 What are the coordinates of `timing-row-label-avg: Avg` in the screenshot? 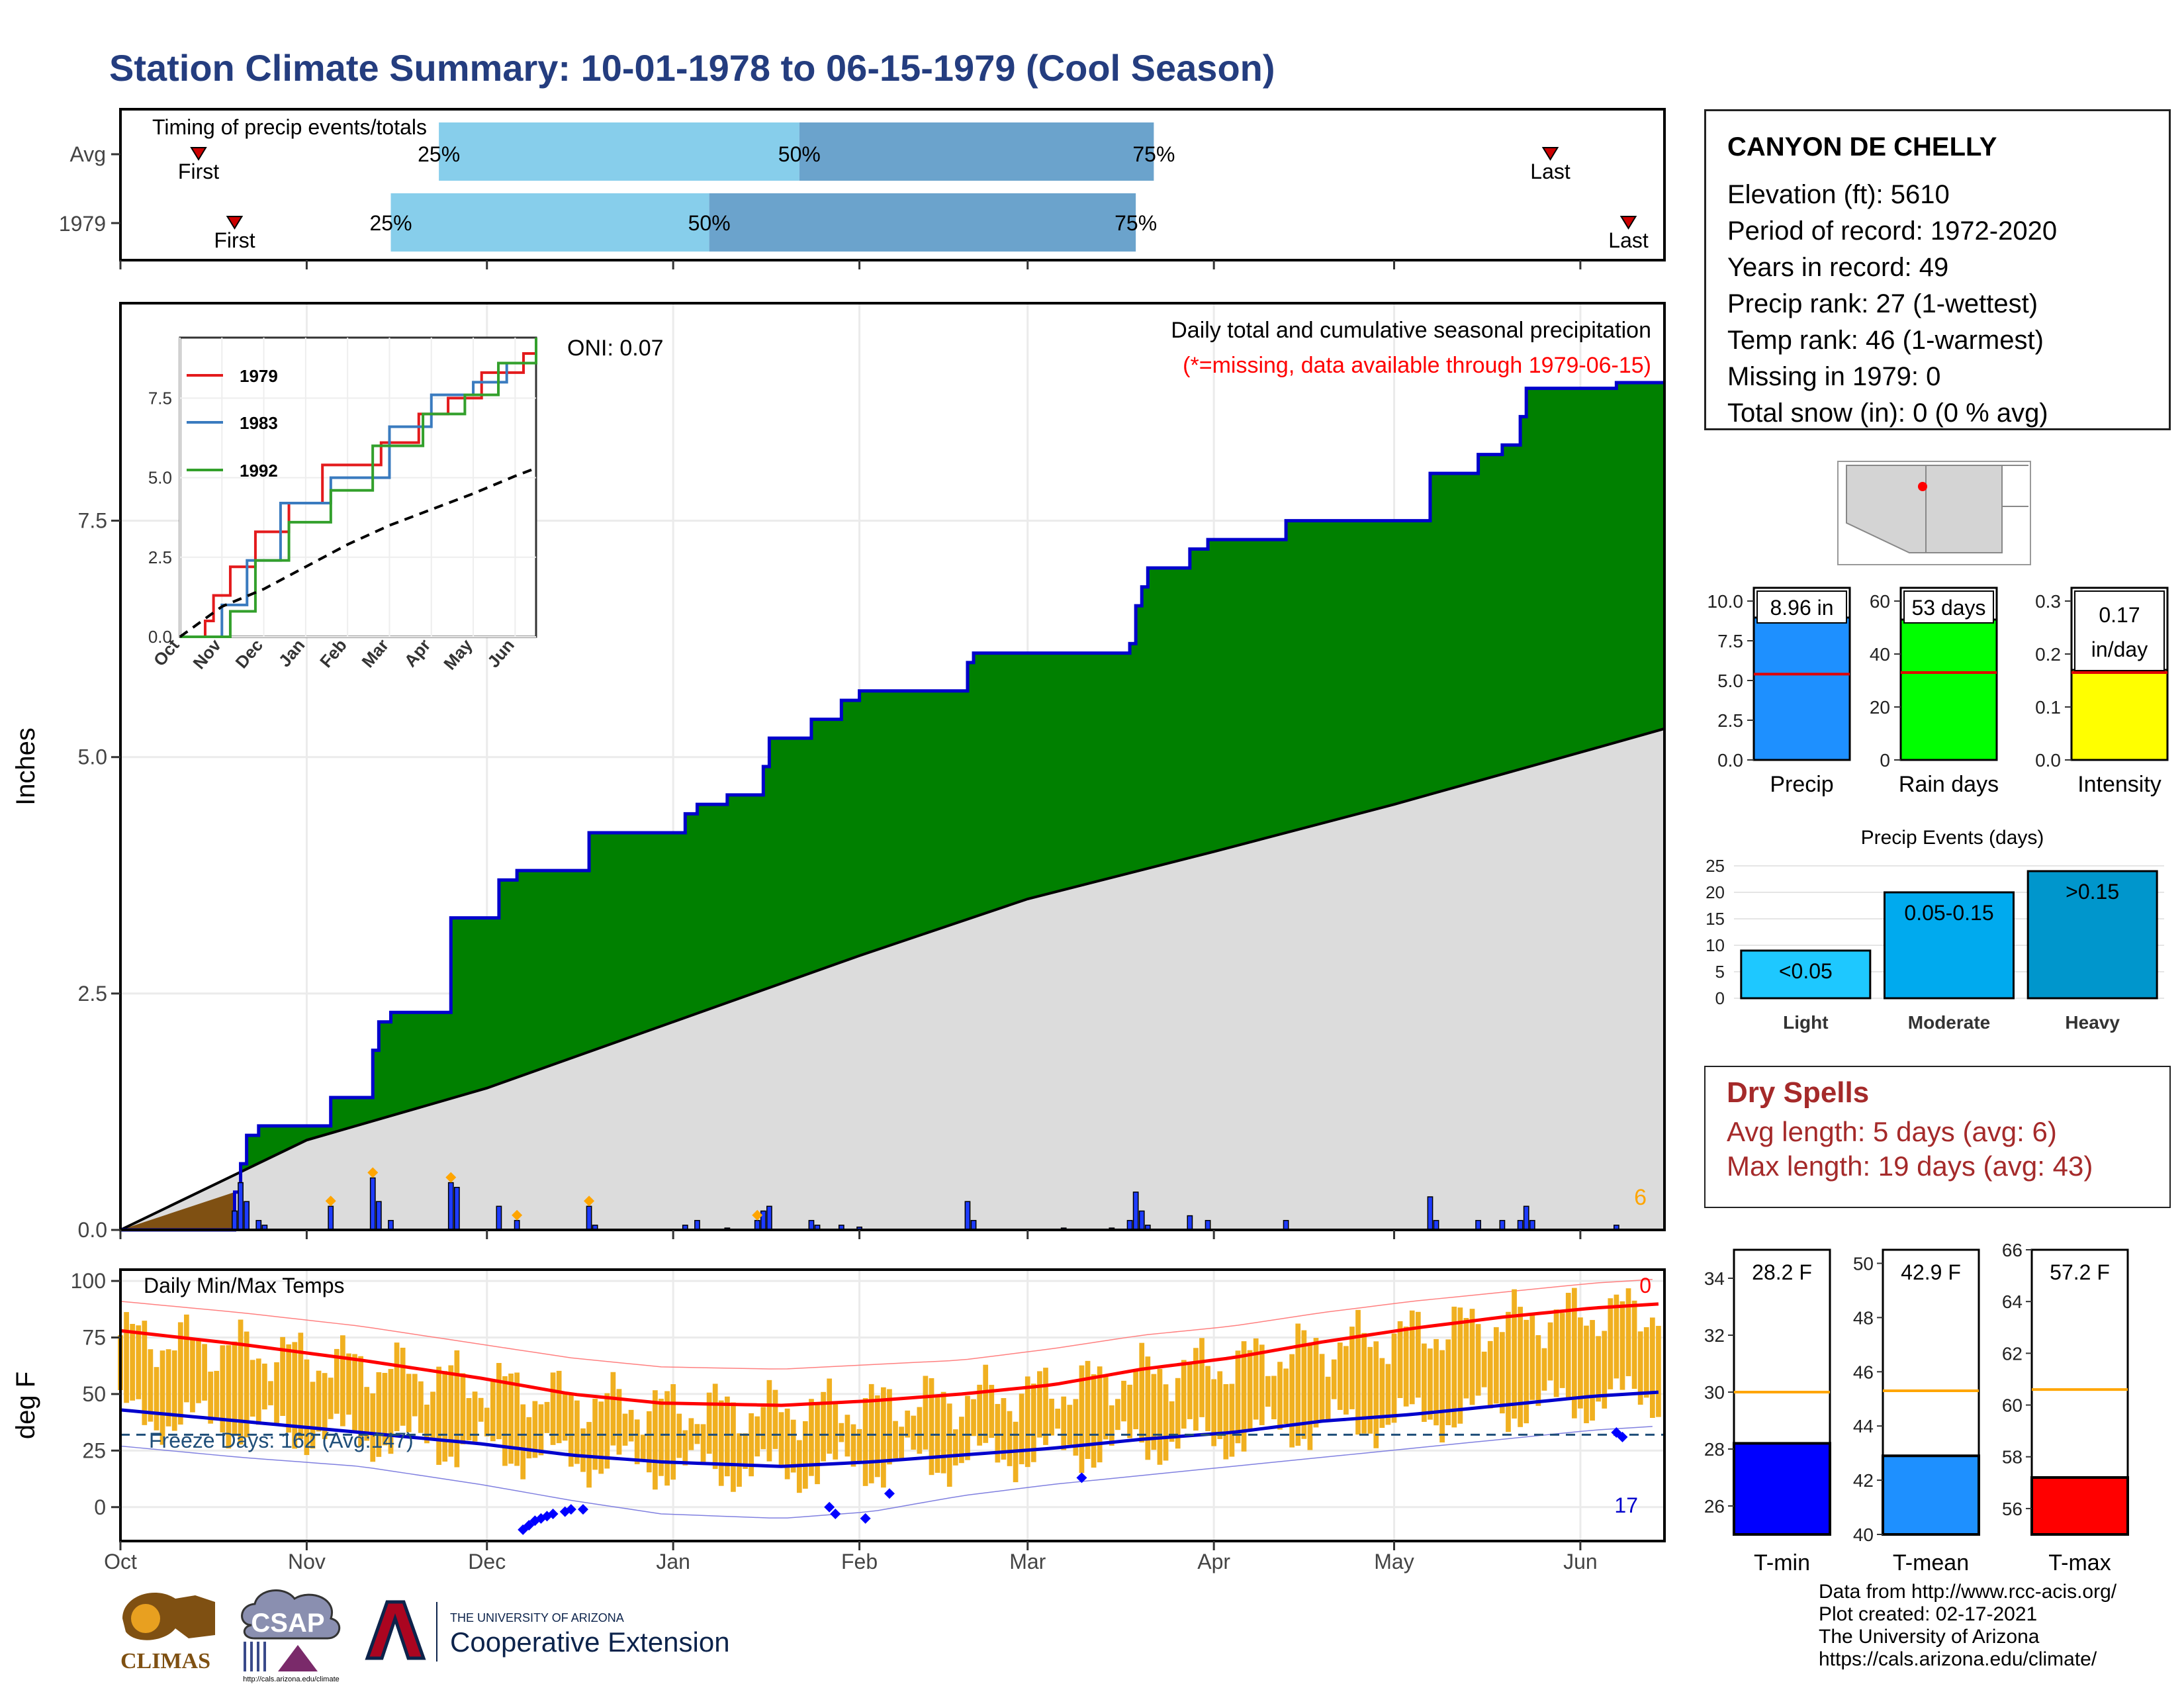 It's located at (87, 154).